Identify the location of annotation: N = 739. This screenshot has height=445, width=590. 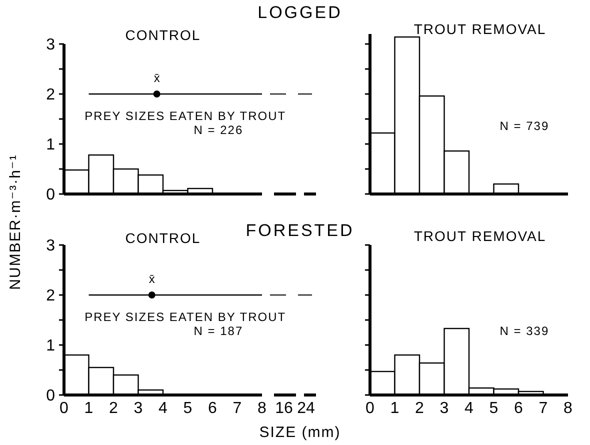
(525, 126).